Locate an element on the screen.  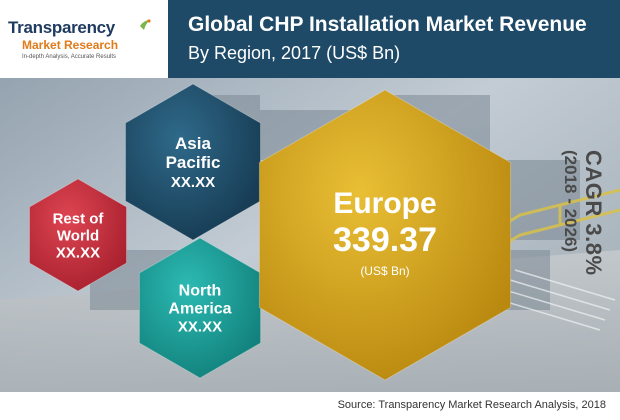
logo-name: Transparency is located at coordinates (61, 27).